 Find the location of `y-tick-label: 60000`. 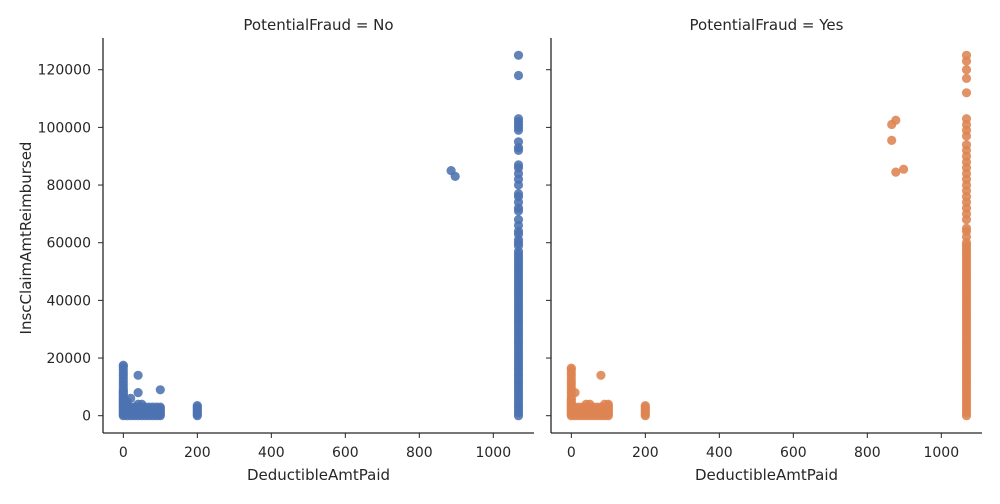

y-tick-label: 60000 is located at coordinates (68, 244).